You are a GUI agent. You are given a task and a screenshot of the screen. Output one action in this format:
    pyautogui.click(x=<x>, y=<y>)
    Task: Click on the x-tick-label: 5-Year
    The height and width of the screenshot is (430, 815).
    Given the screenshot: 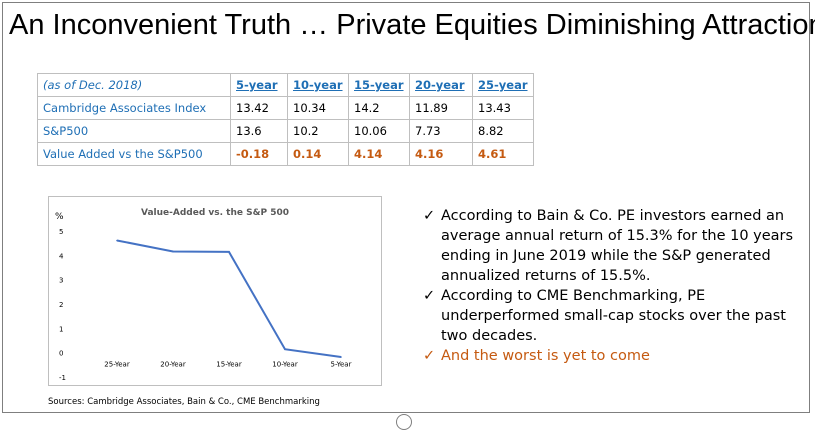 What is the action you would take?
    pyautogui.click(x=341, y=365)
    